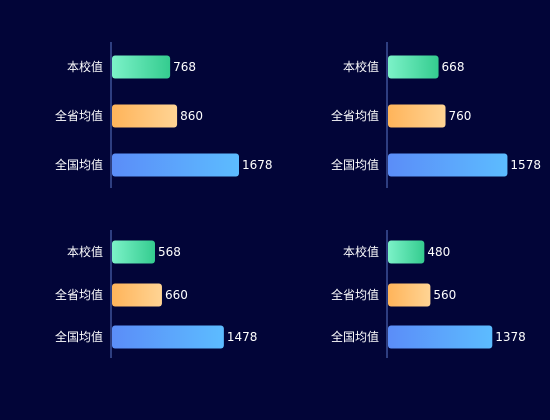 This screenshot has height=420, width=550. Describe the element at coordinates (438, 252) in the screenshot. I see `value-label-school: 480` at that location.